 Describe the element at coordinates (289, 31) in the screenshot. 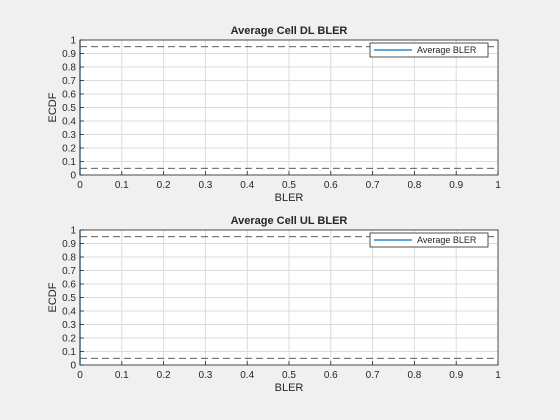

I see `chart-title: Average Cell DL BLER` at that location.